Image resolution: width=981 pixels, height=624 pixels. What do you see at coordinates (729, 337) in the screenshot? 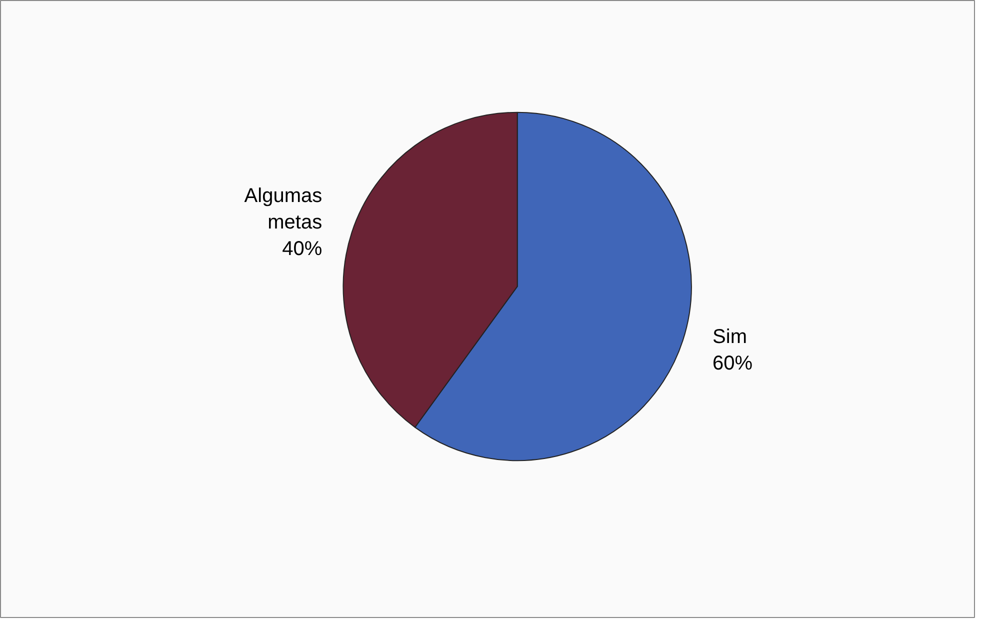
I see `slice-label: Sim` at bounding box center [729, 337].